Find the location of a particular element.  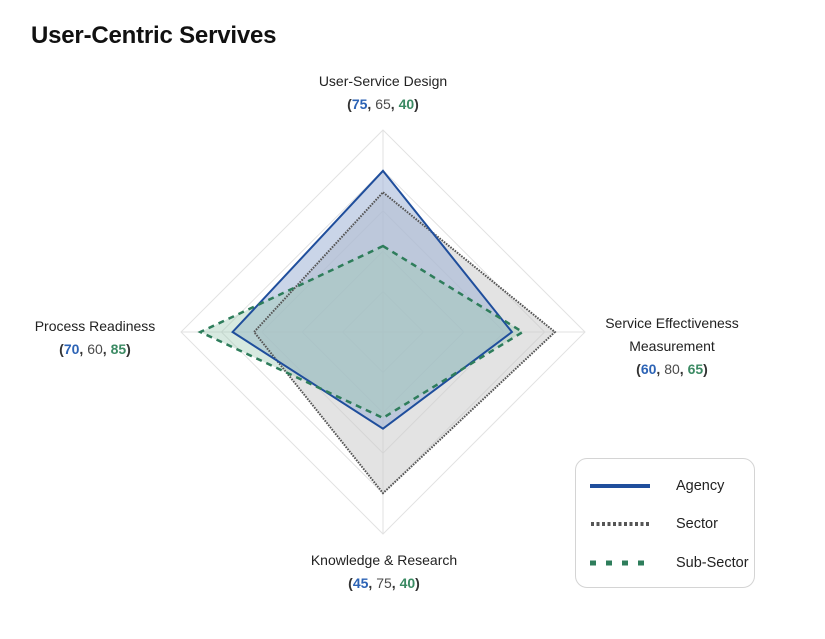

sub-sector-value: 65 is located at coordinates (695, 369).